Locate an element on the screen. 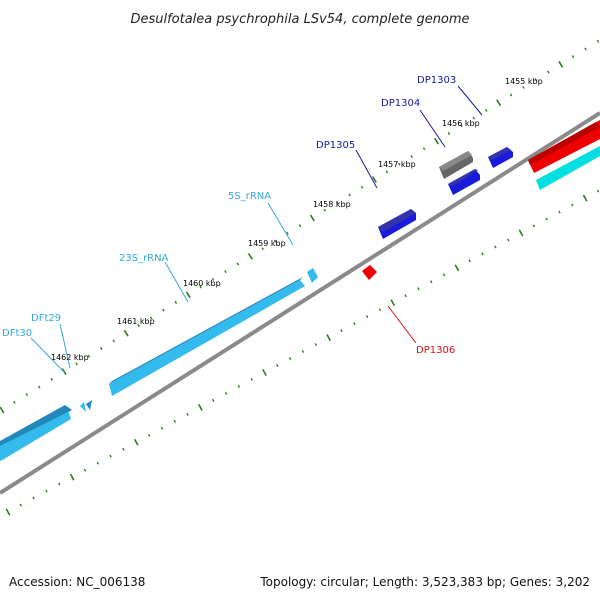 Image resolution: width=600 pixels, height=600 pixels. gene-dp1304 is located at coordinates (464, 182).